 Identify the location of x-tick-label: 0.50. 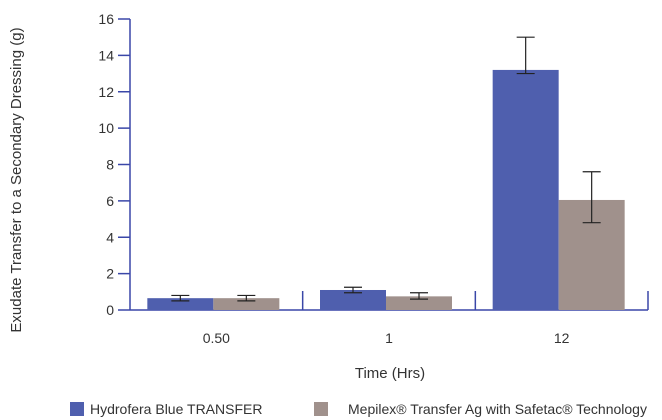
(216, 338).